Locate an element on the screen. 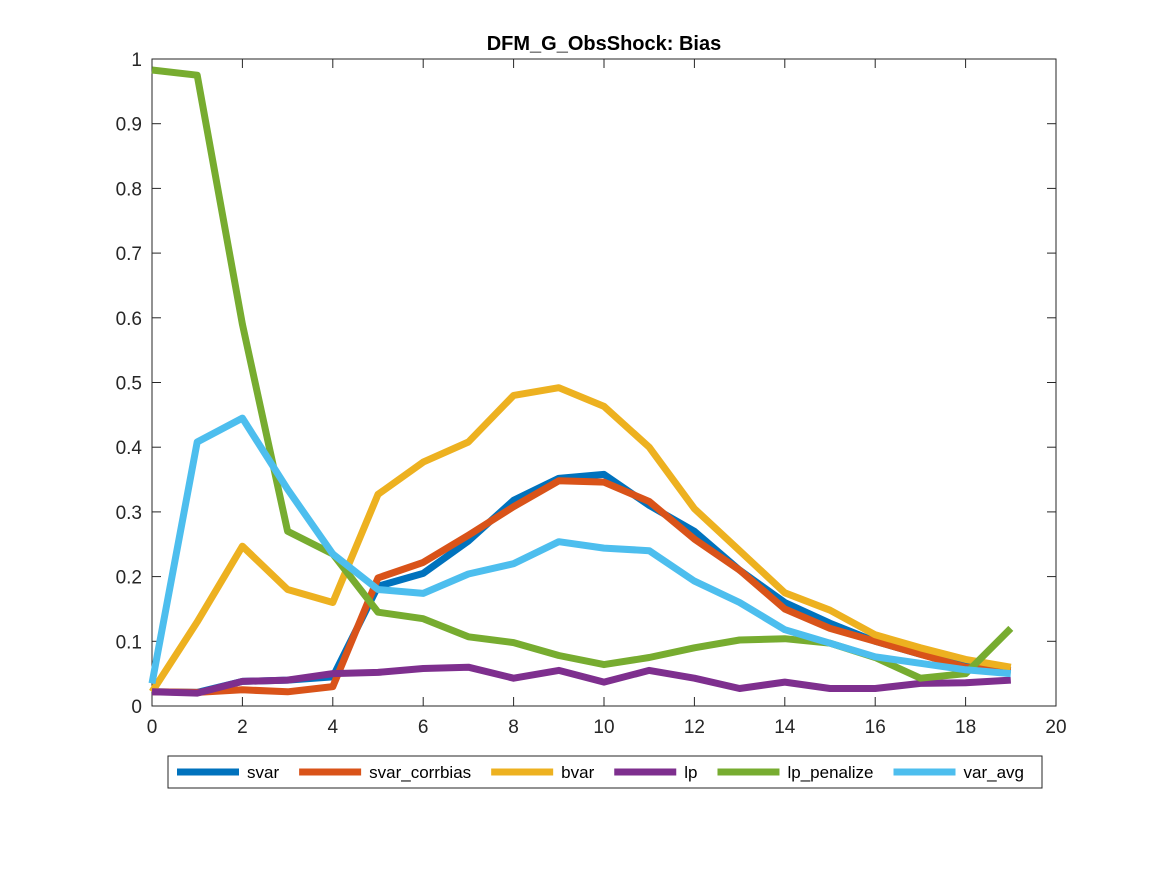 The height and width of the screenshot is (875, 1167). legend-label-svar-corrbias: svar_corrbias is located at coordinates (420, 772).